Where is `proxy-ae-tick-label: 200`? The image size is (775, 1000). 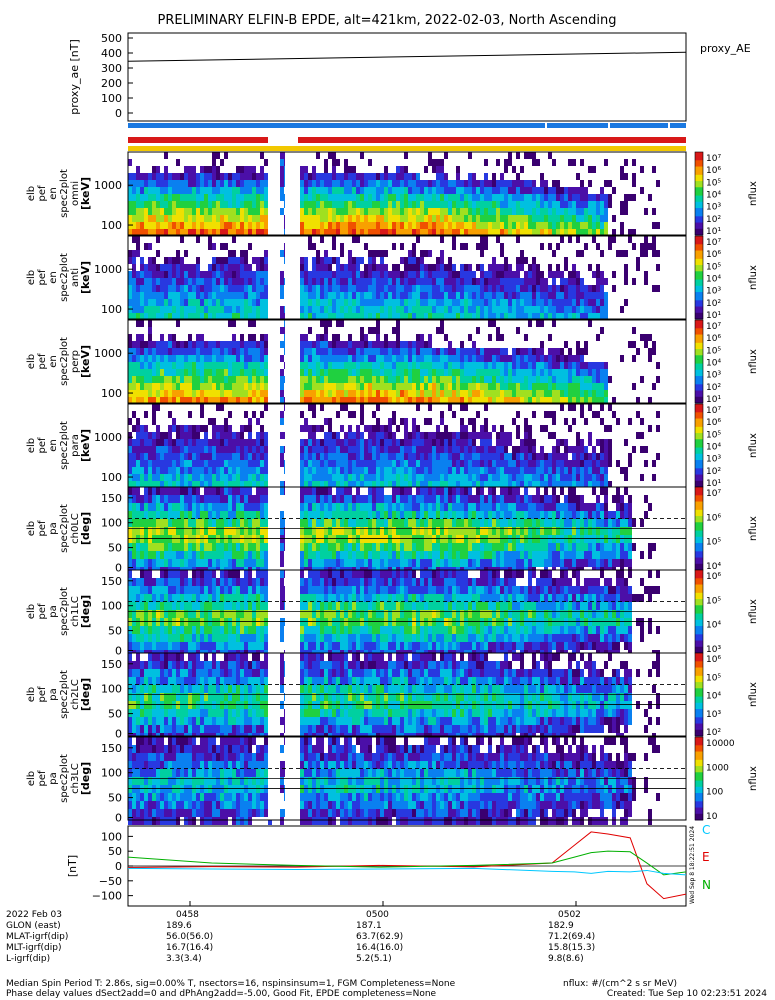 proxy-ae-tick-label: 200 is located at coordinates (111, 83).